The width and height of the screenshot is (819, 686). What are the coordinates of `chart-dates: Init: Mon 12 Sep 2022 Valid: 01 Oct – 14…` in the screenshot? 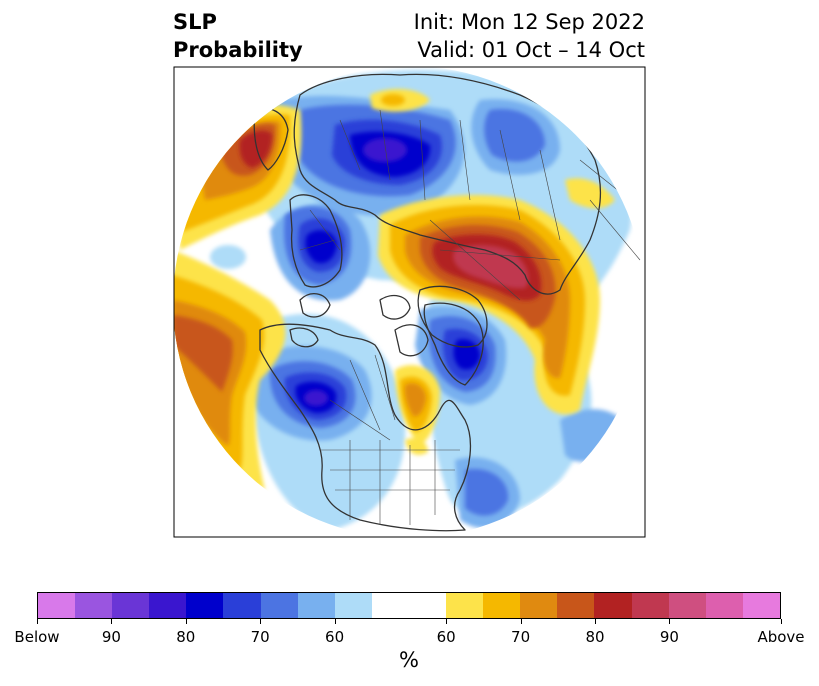 It's located at (529, 36).